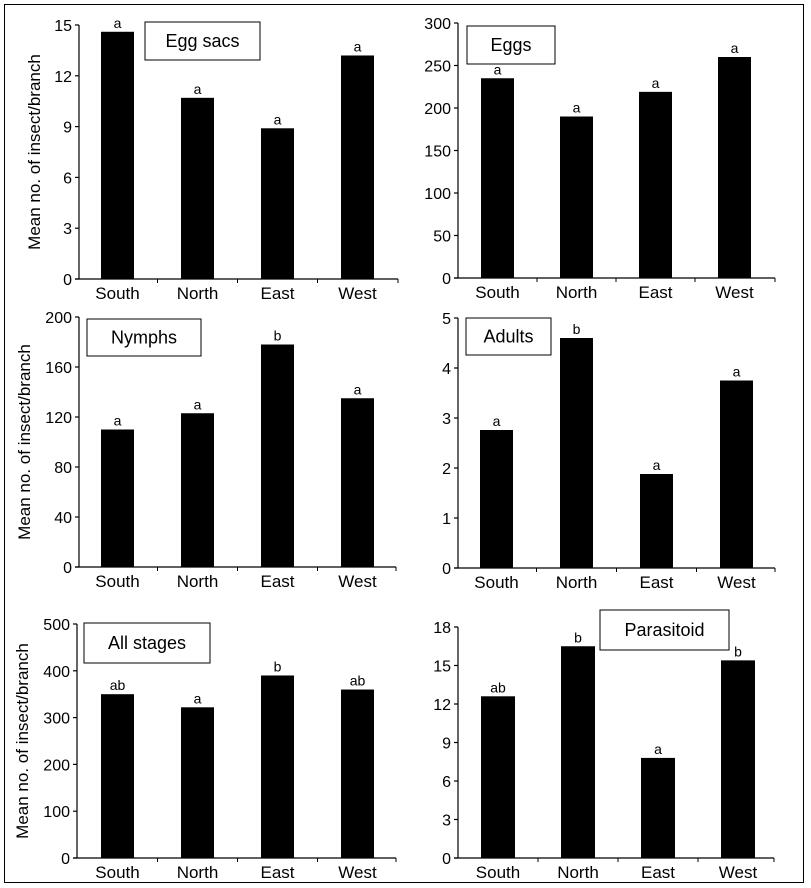 The height and width of the screenshot is (888, 811). What do you see at coordinates (63, 468) in the screenshot?
I see `y-tick-label: 80` at bounding box center [63, 468].